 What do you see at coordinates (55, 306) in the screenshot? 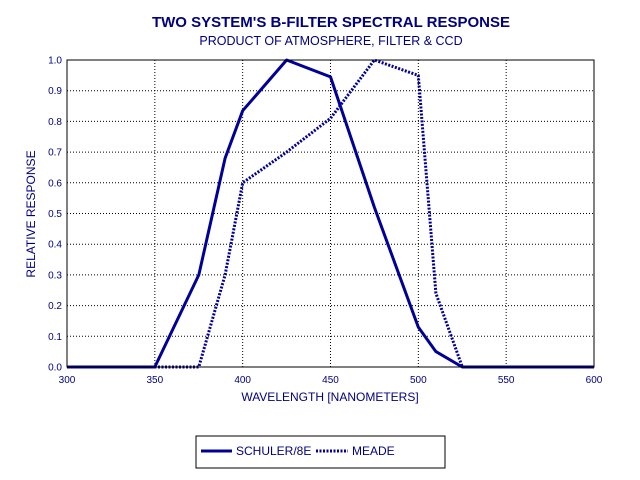
I see `y-tick-label-0.2: 0.2` at bounding box center [55, 306].